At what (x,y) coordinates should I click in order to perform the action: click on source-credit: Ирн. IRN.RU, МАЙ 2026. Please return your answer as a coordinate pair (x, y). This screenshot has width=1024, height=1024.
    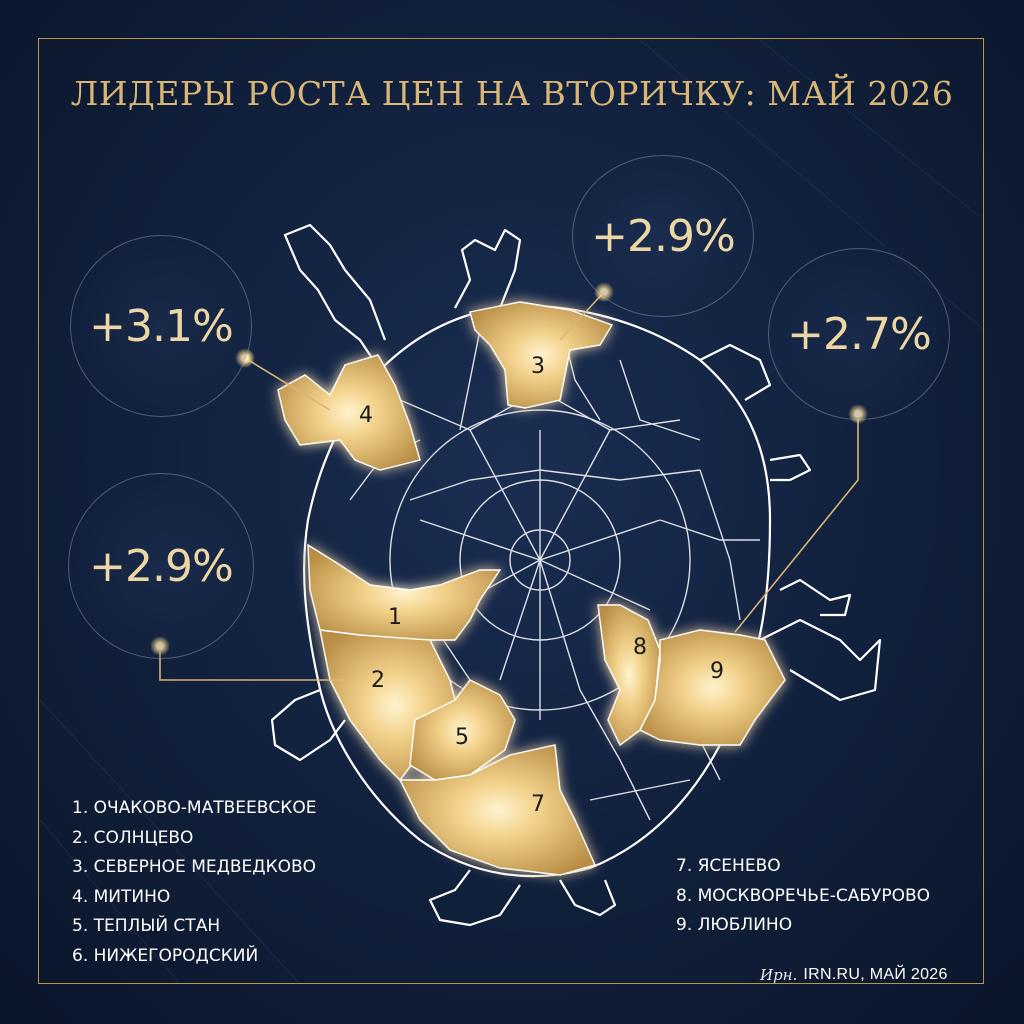
    Looking at the image, I should click on (854, 975).